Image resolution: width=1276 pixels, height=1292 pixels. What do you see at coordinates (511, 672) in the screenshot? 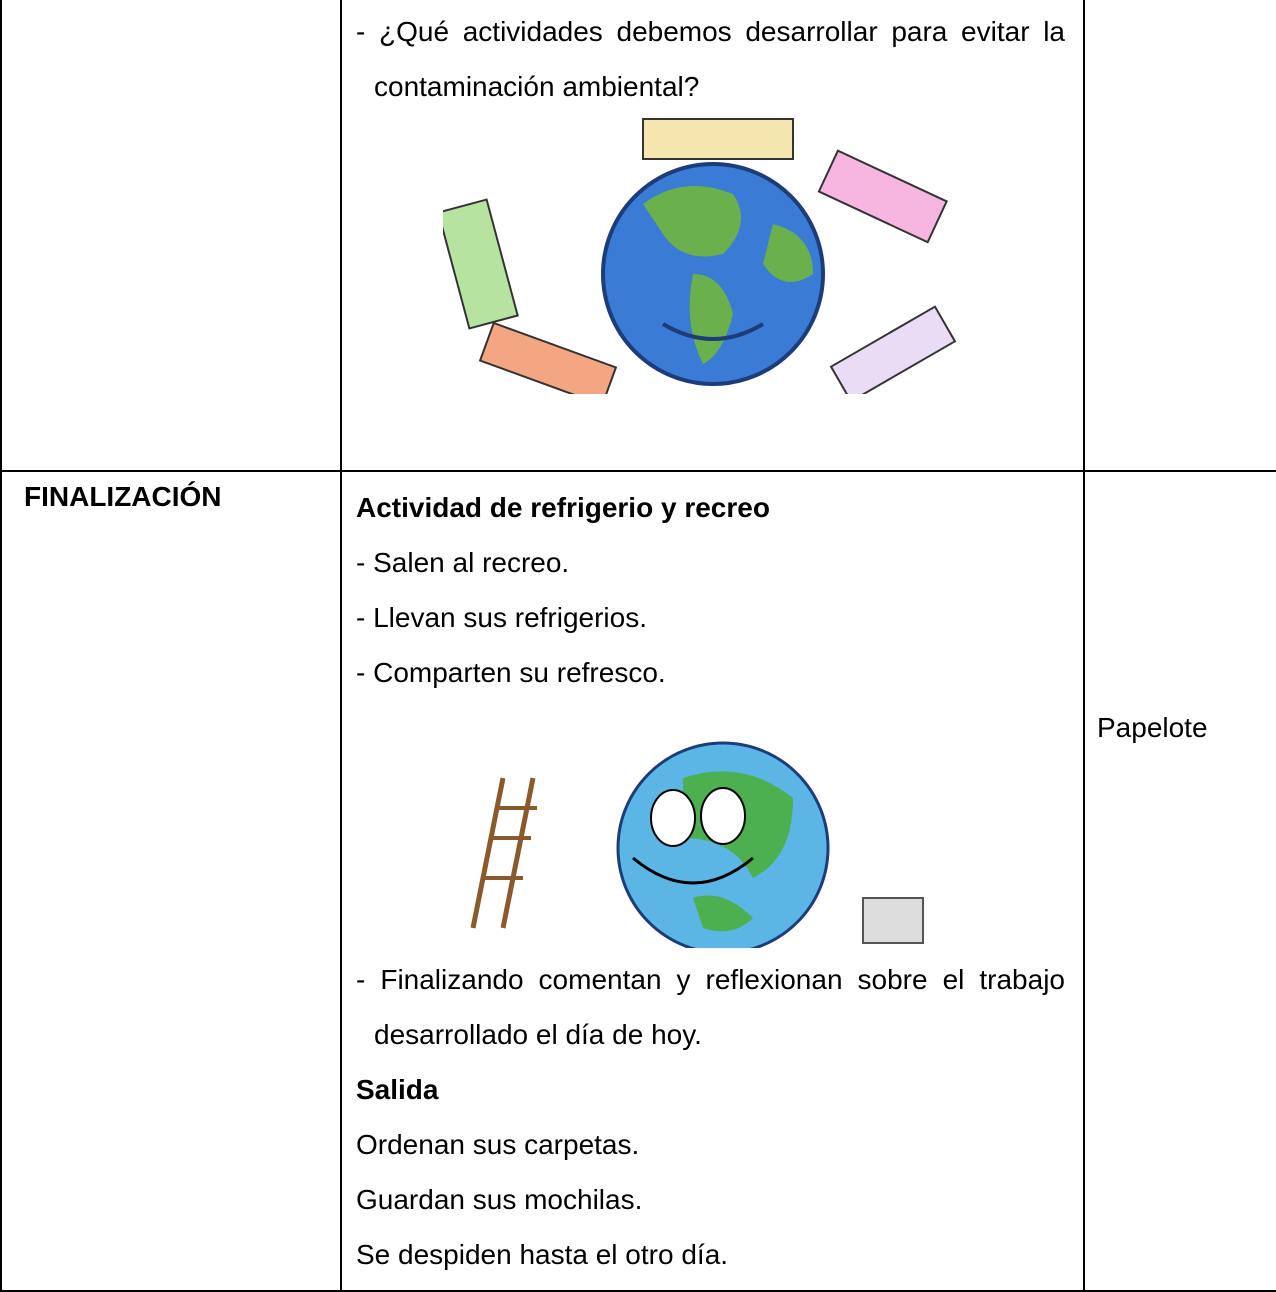
I see `list-item: - Comparten su refresco.` at bounding box center [511, 672].